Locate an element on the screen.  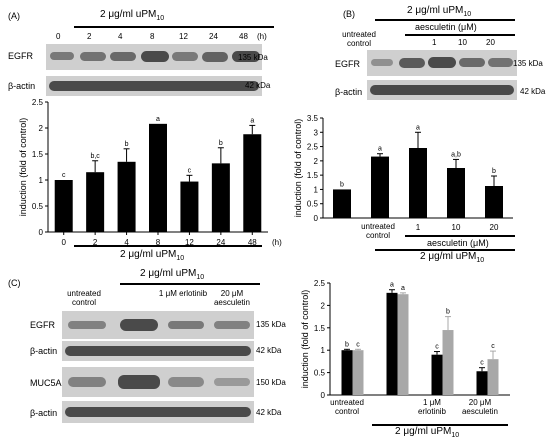
dose-label: 1 is located at coordinates (434, 42).